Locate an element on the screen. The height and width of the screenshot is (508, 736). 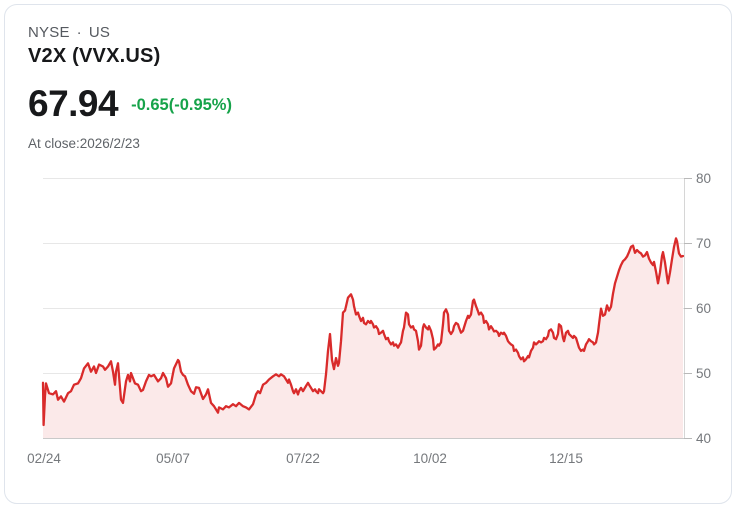
x-tick-label-07-22: 07/22 is located at coordinates (303, 458).